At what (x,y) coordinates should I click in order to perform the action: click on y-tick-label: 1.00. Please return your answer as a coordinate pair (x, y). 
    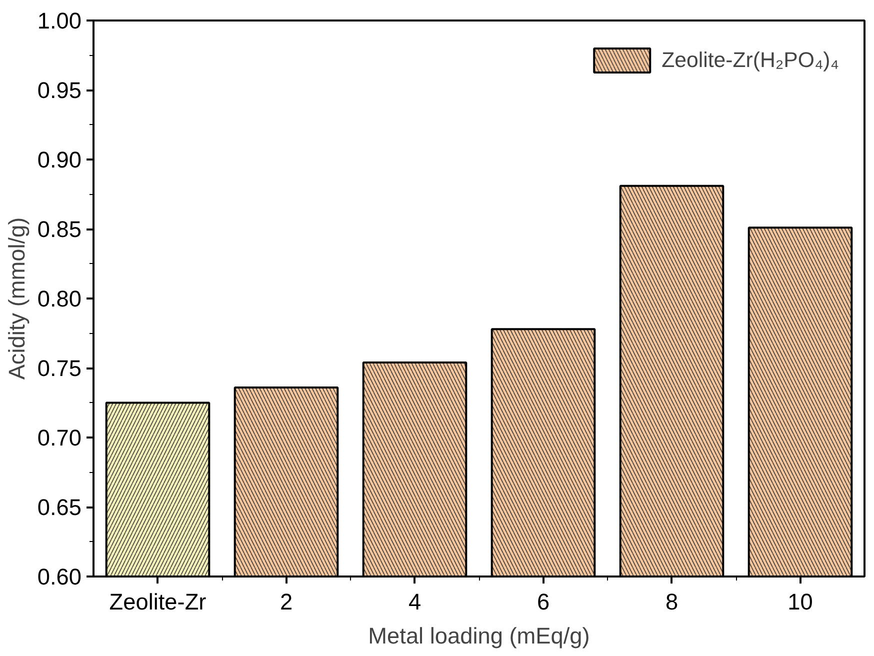
    Looking at the image, I should click on (59, 21).